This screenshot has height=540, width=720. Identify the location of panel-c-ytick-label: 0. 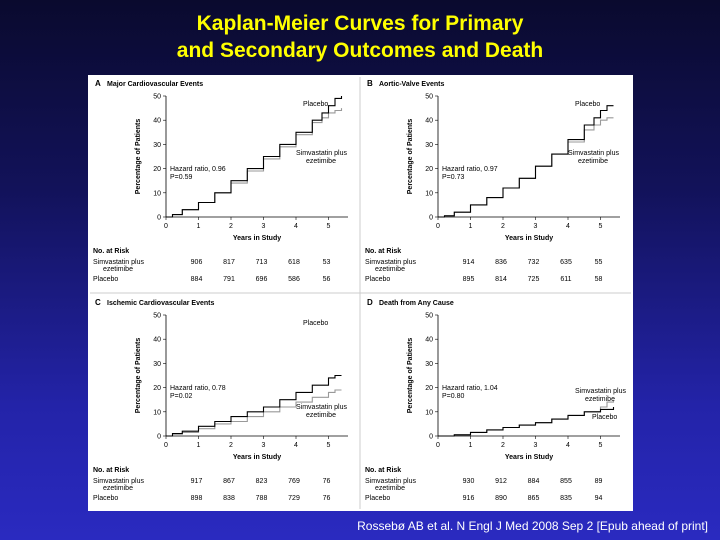
(159, 437).